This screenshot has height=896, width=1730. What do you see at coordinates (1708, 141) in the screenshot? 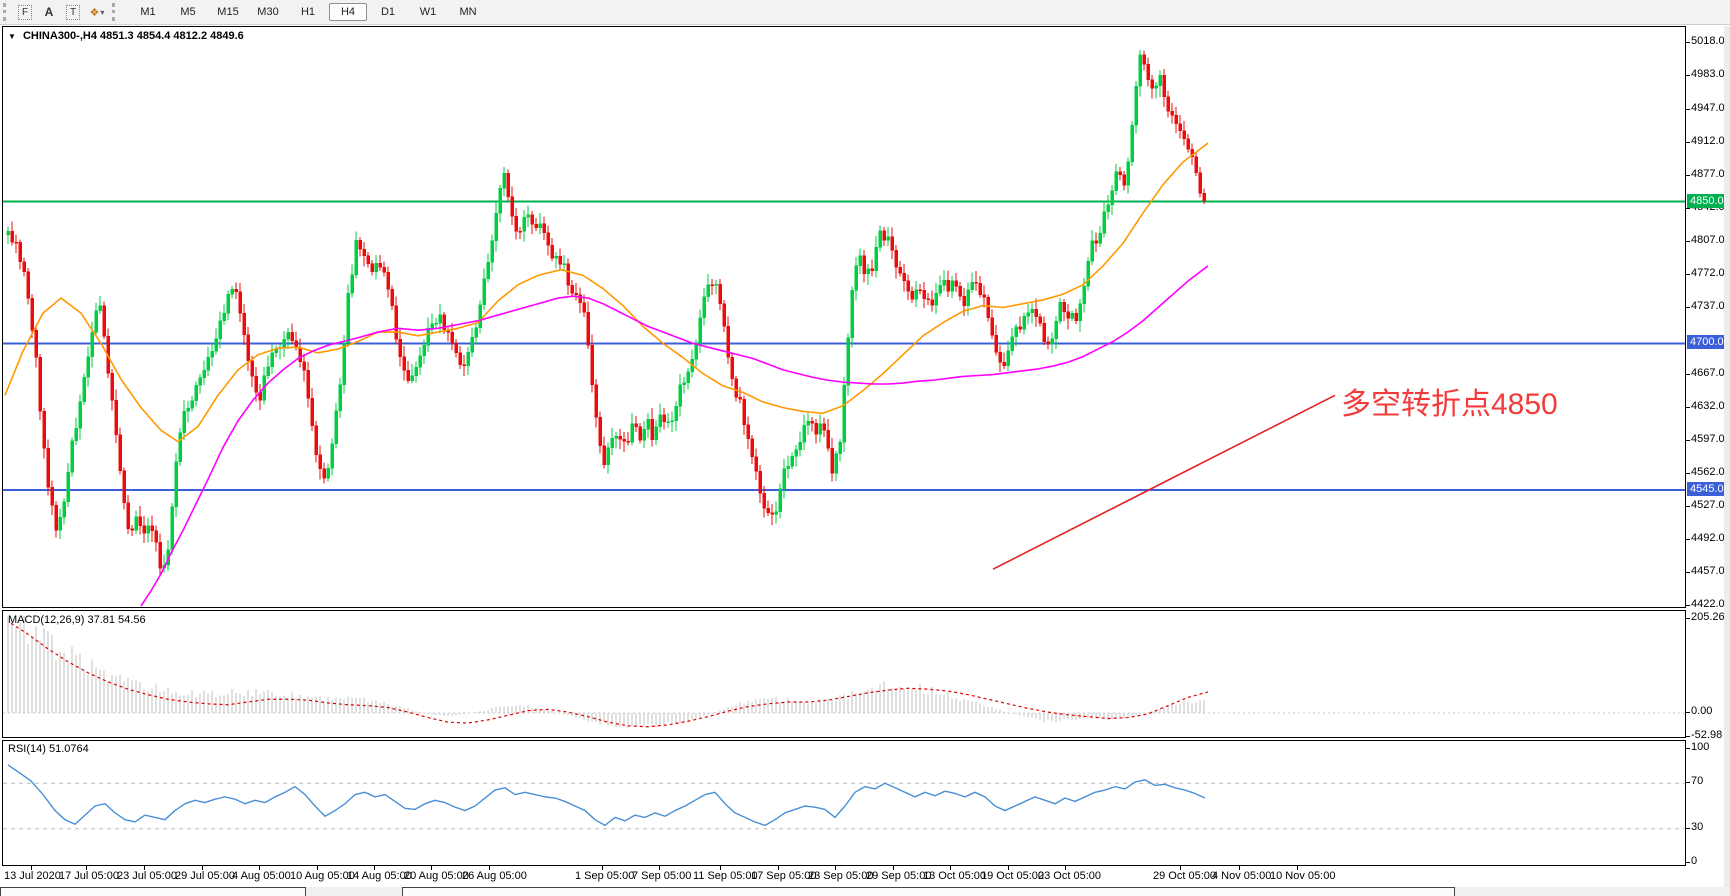
I see `price-tick-label: 4912.0` at bounding box center [1708, 141].